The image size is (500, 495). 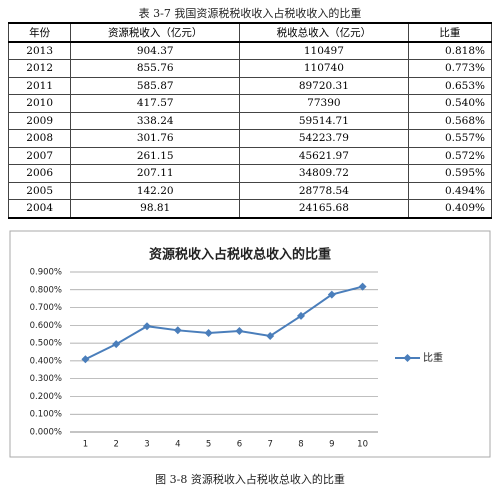 I want to click on table-cell: 0.572%, so click(x=450, y=155).